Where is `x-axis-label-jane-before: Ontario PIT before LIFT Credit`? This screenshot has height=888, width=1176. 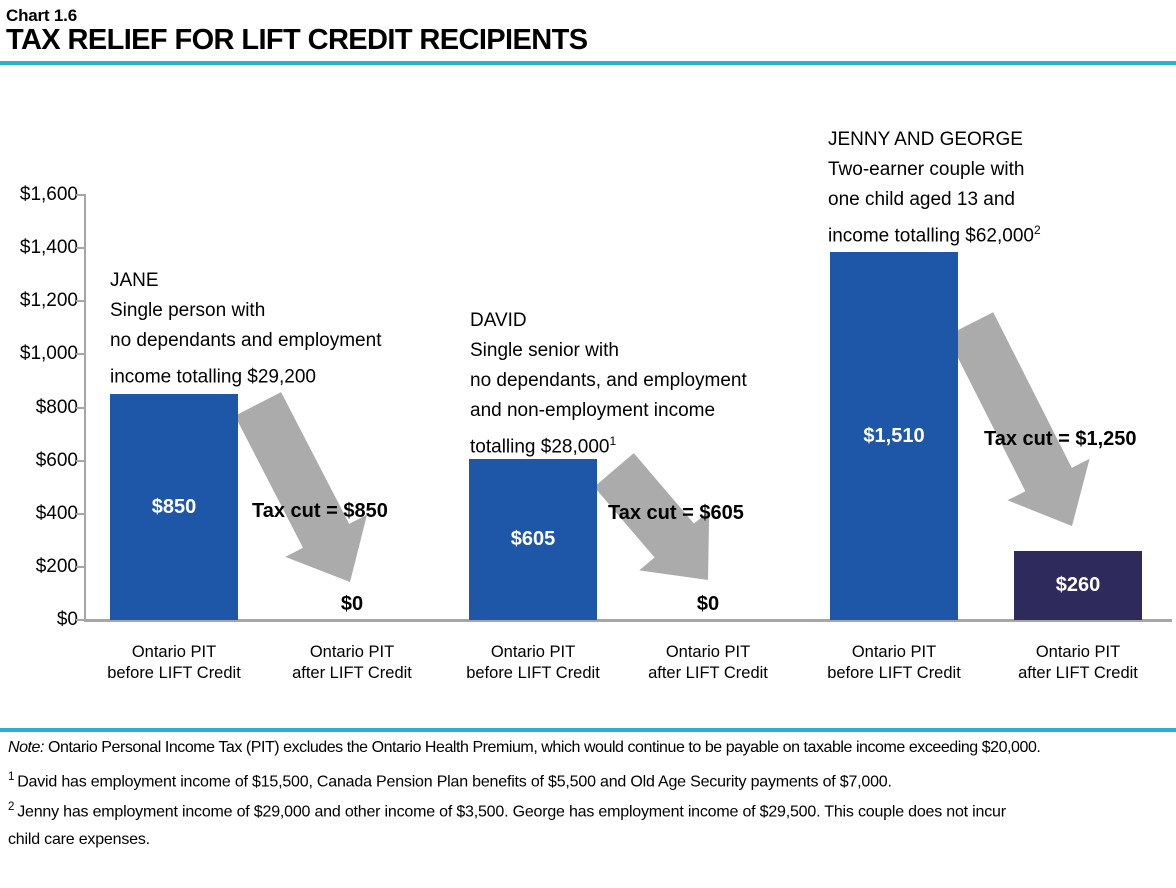
x-axis-label-jane-before: Ontario PIT before LIFT Credit is located at coordinates (174, 663).